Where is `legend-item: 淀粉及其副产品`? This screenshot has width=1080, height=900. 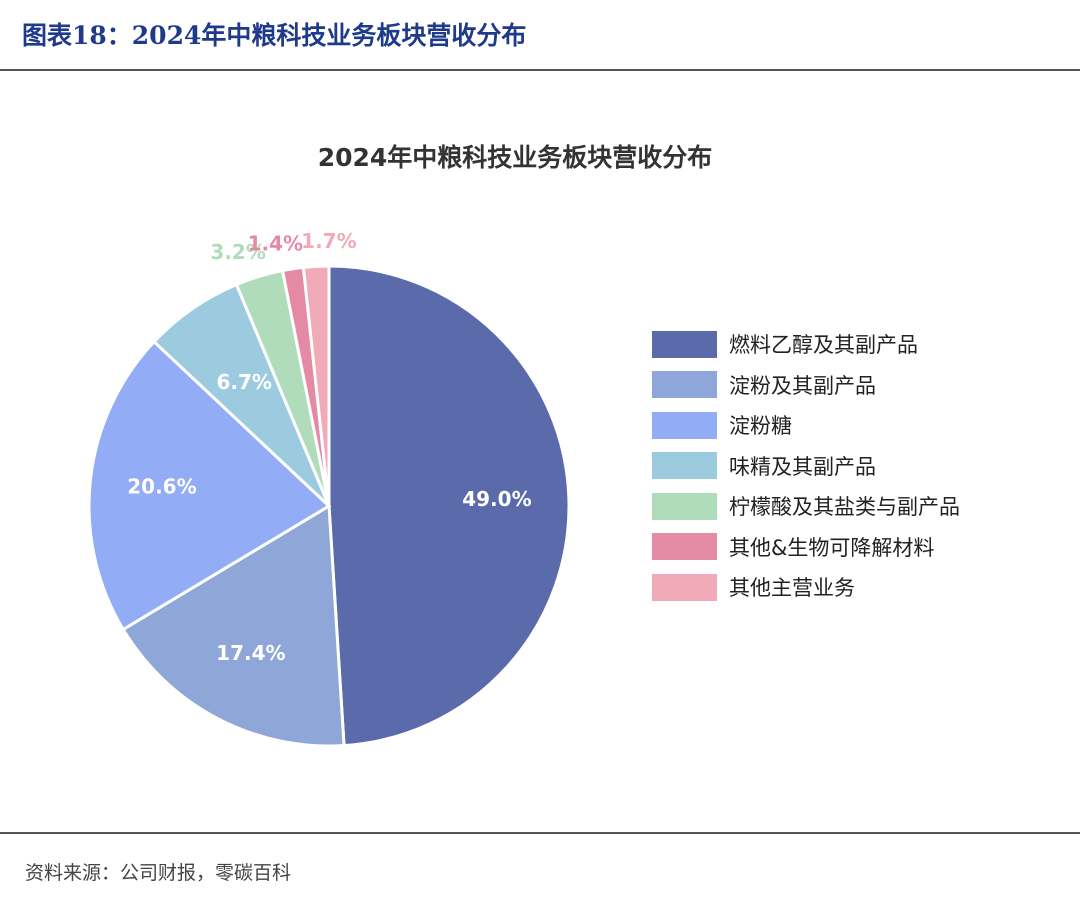
legend-item: 淀粉及其副产品 is located at coordinates (806, 385).